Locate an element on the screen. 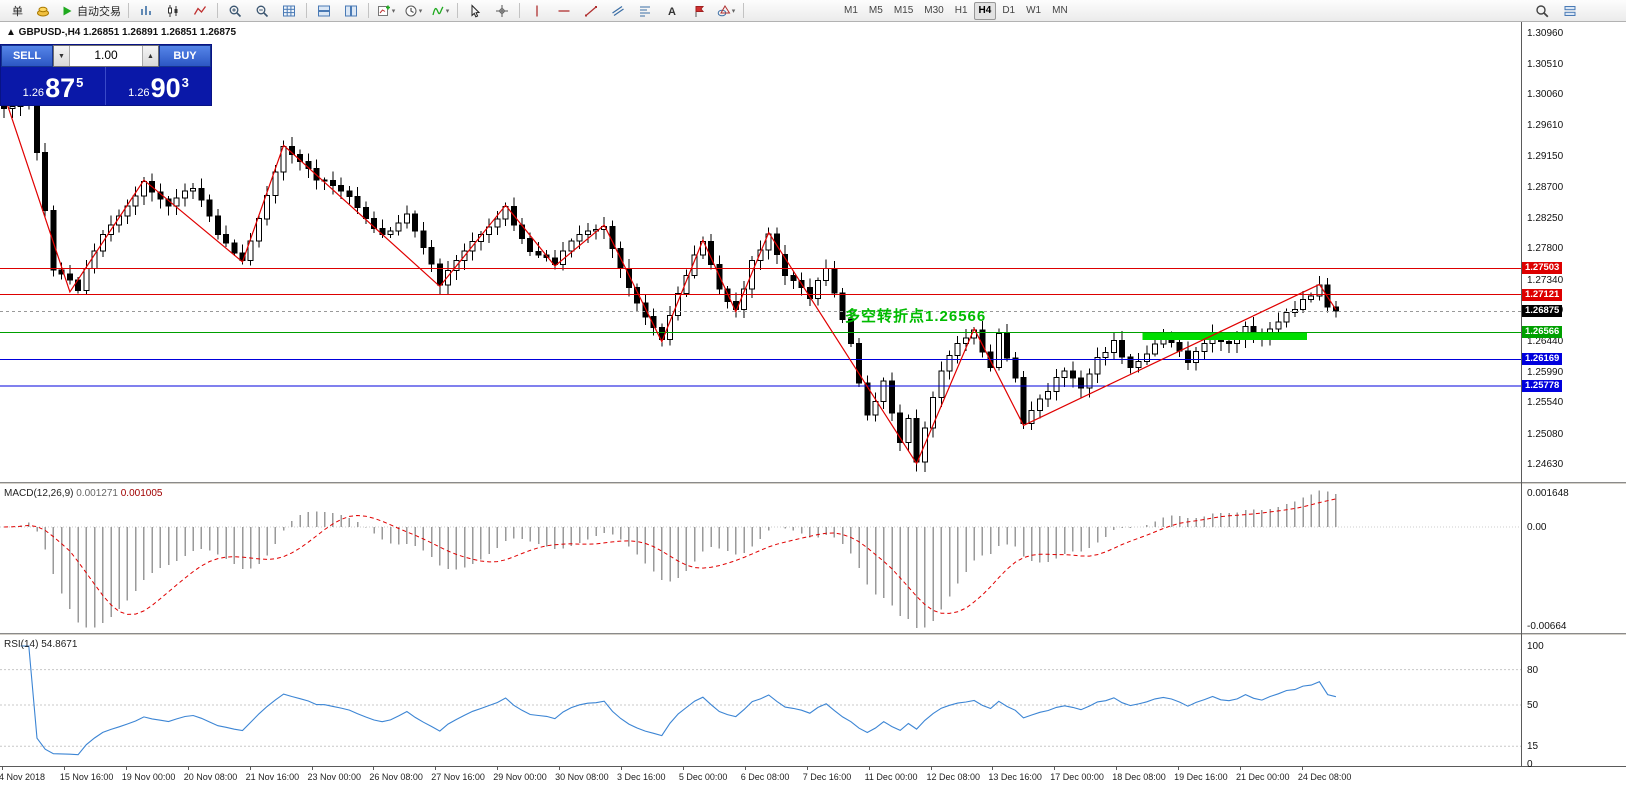  svg-text: A is located at coordinates (672, 12).